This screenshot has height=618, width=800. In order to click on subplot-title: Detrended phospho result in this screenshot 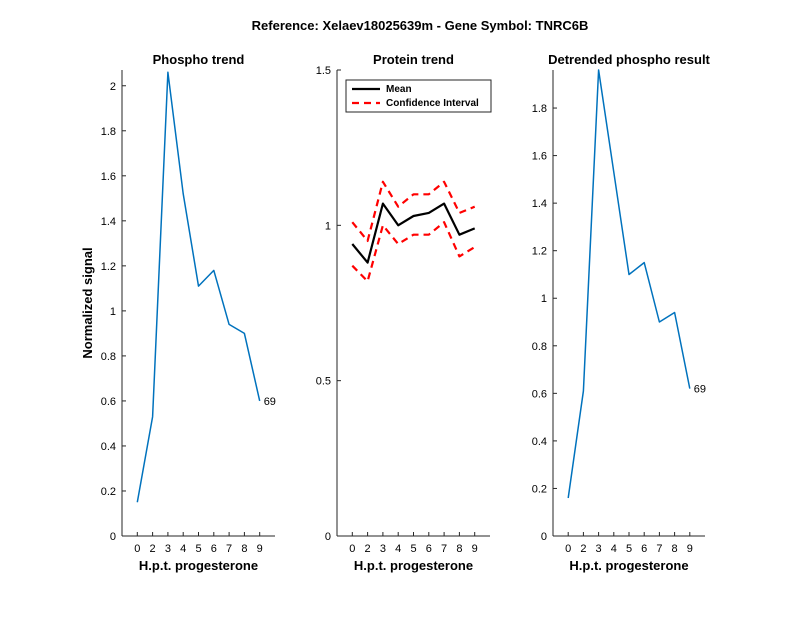, I will do `click(629, 59)`.